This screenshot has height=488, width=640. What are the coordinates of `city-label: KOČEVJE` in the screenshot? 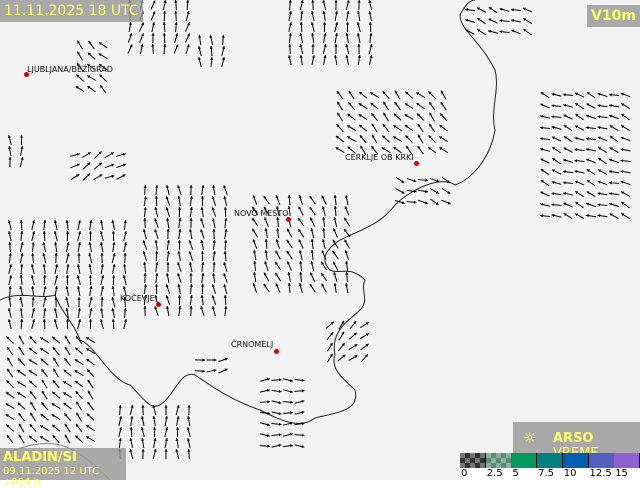 It's located at (137, 298).